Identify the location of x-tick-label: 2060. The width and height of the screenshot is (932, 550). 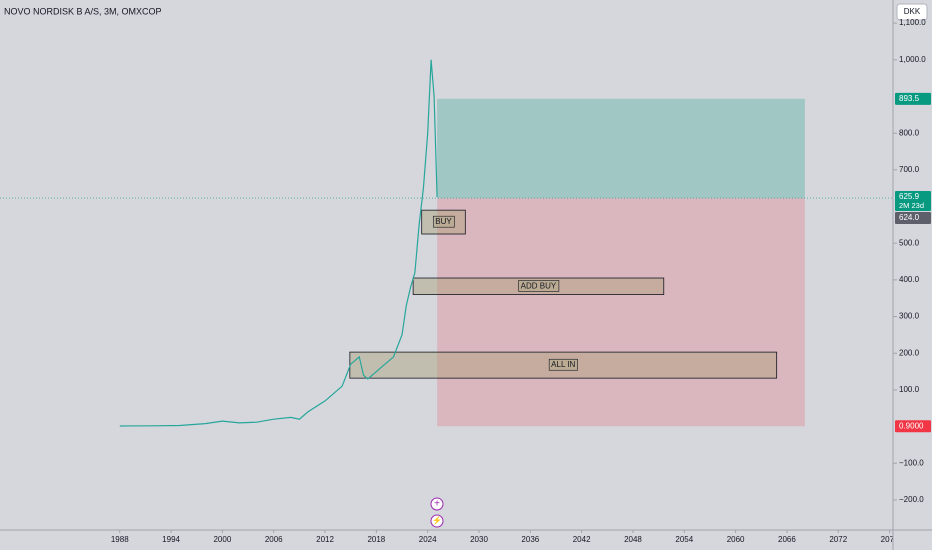
(736, 539).